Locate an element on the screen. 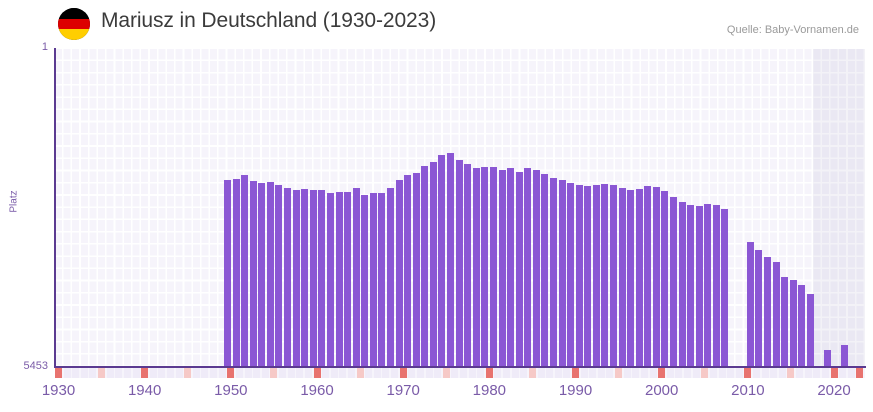 The image size is (873, 412). x-axis-line is located at coordinates (460, 367).